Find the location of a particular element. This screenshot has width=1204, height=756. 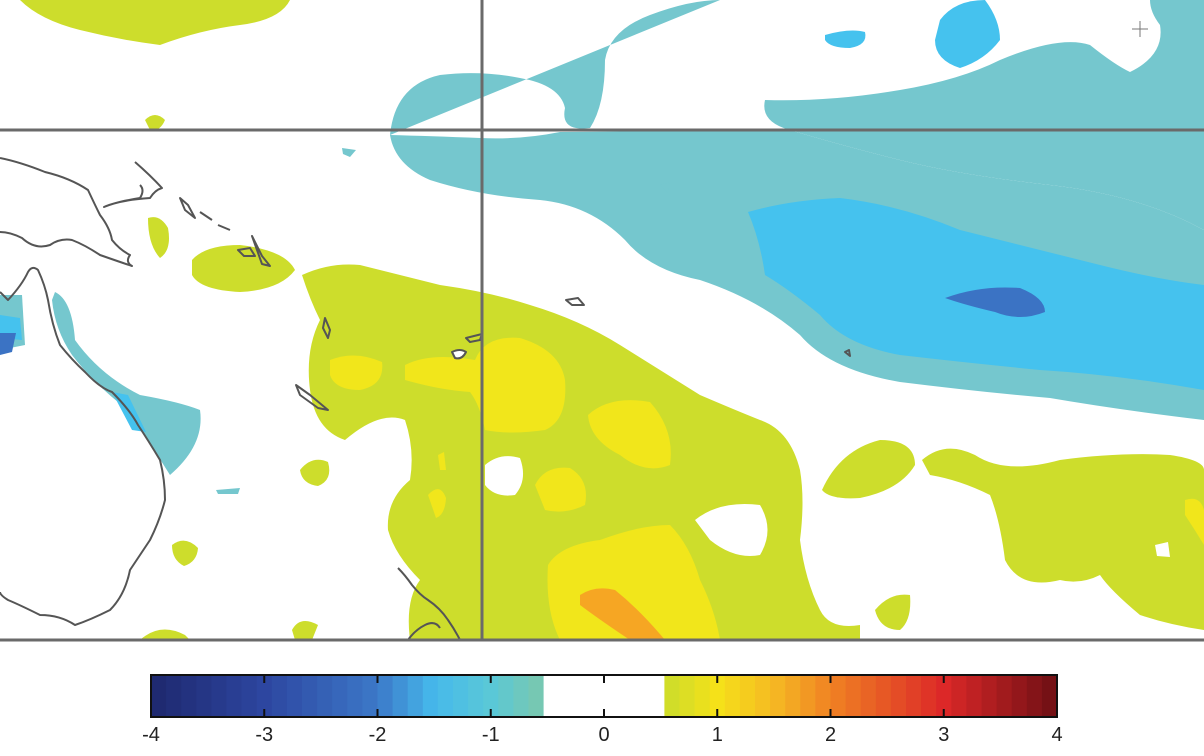

positive-weak-north is located at coordinates (155, 22).